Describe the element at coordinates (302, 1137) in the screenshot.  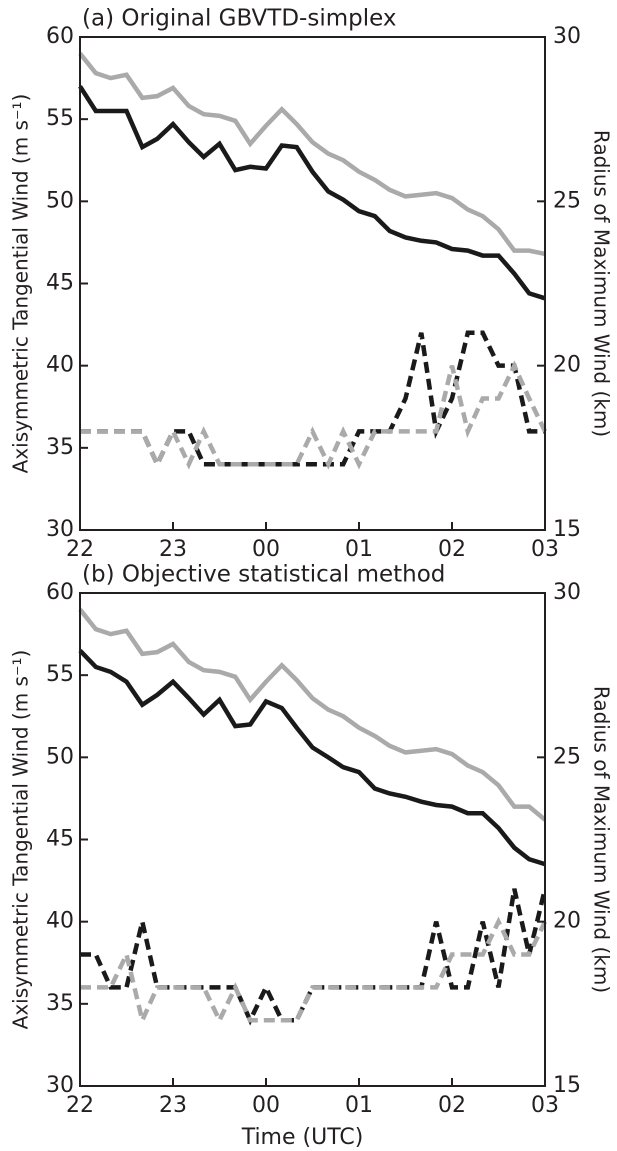
I see `x-axis-label: Time (UTC)` at that location.